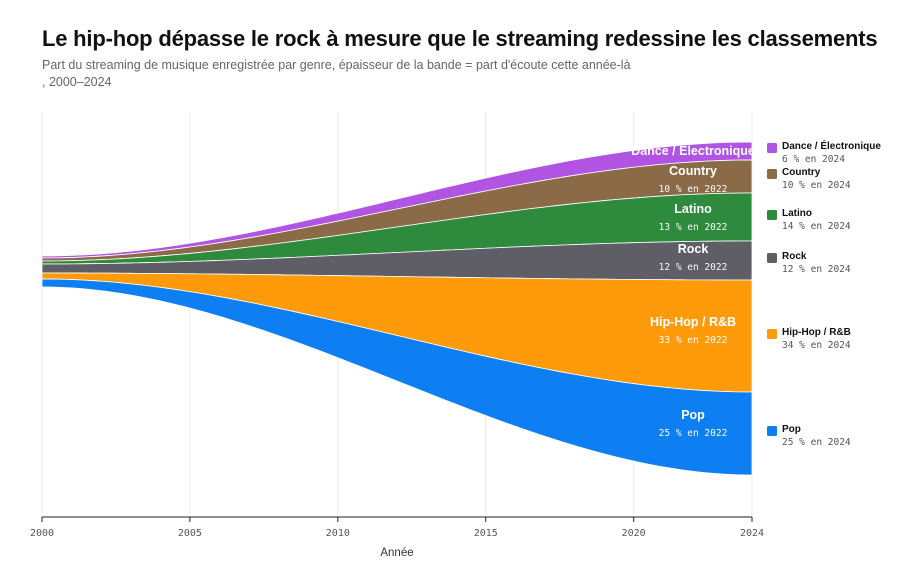  Describe the element at coordinates (693, 189) in the screenshot. I see `band-sublabel-country: 10 % en 2022` at that location.